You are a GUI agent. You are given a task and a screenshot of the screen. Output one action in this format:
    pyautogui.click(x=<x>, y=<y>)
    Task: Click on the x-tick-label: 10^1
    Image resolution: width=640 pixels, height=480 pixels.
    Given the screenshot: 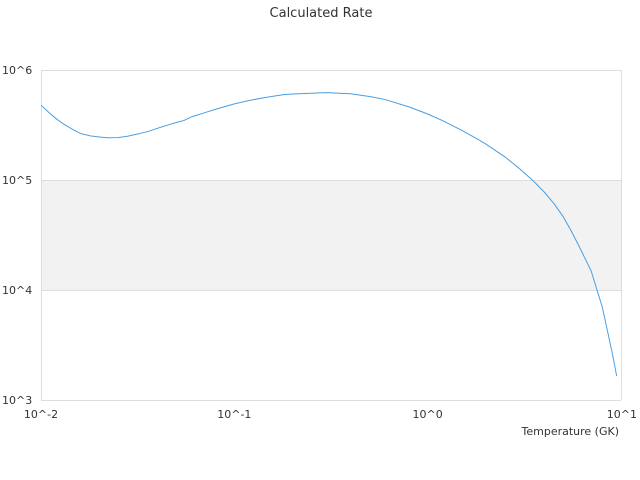 What is the action you would take?
    pyautogui.click(x=622, y=414)
    